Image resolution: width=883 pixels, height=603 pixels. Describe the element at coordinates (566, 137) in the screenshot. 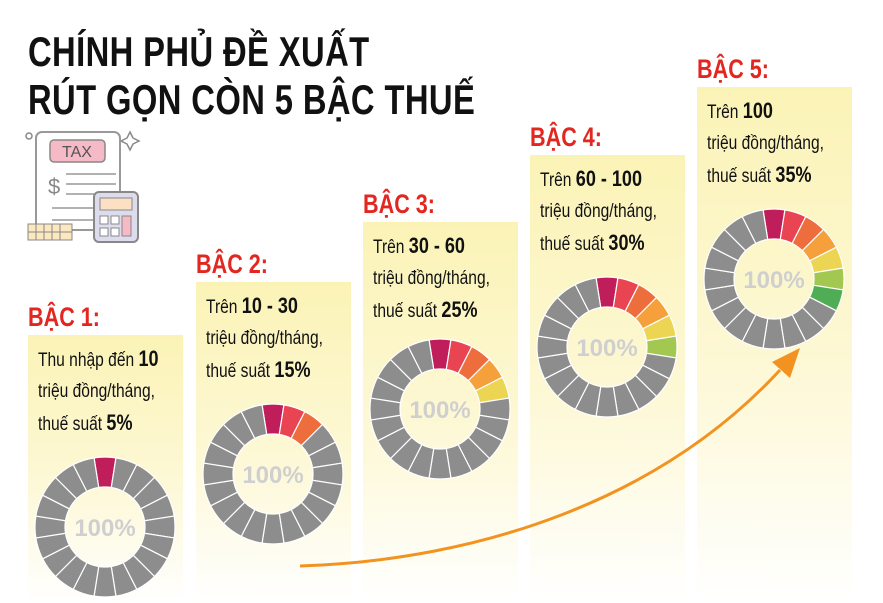

I see `tier-label: BẬC 4:` at that location.